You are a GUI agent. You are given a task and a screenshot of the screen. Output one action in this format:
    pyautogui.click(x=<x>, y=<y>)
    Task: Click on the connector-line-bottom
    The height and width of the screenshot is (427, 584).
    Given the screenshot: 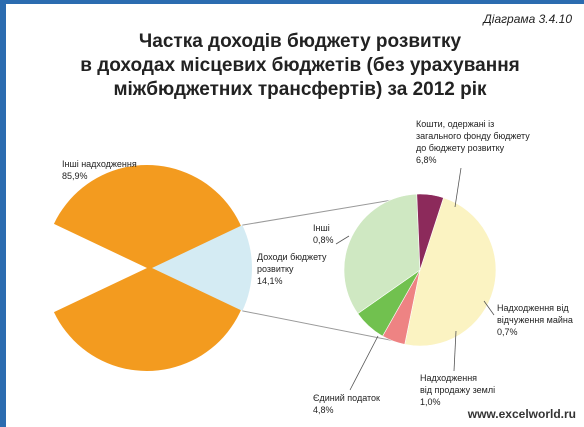 What is the action you would take?
    pyautogui.click(x=326, y=327)
    